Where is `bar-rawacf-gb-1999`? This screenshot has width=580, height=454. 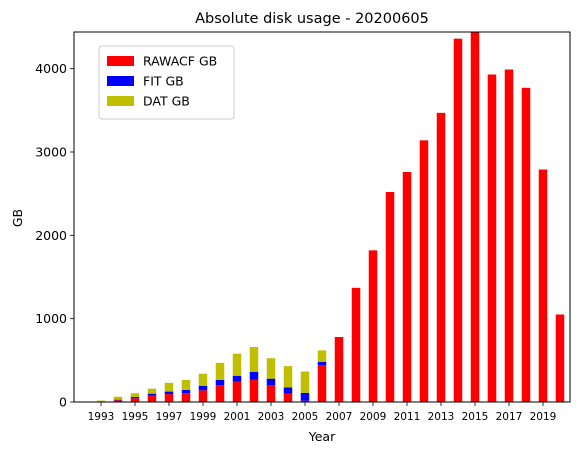 bar-rawacf-gb-1999 is located at coordinates (203, 396).